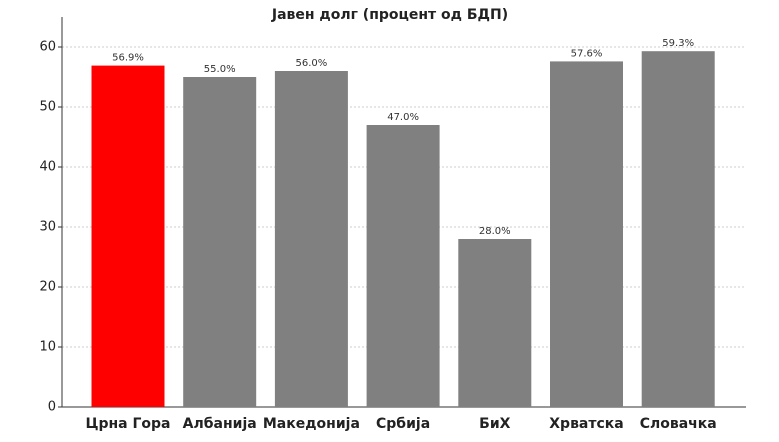  I want to click on y-tick-label: 30, so click(47, 227).